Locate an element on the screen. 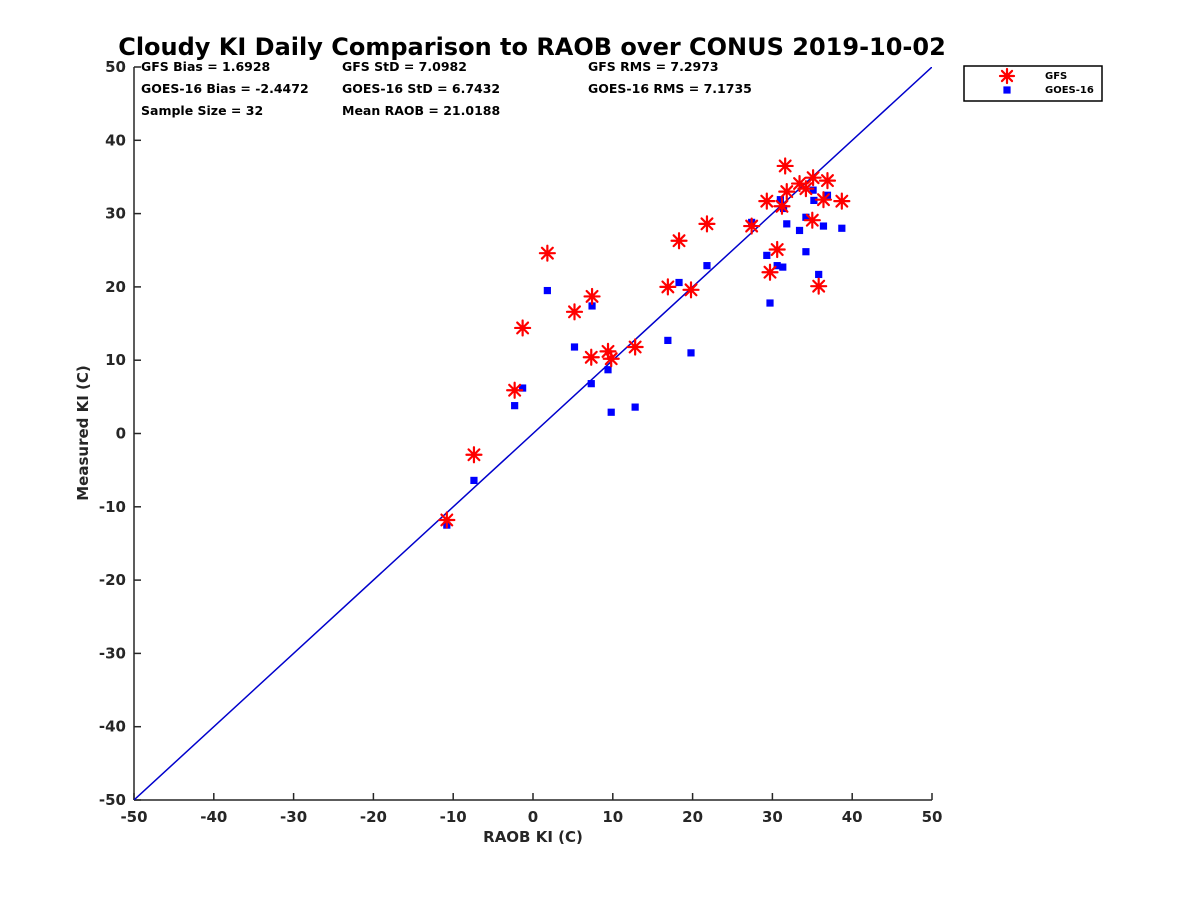 The height and width of the screenshot is (900, 1200). y-tick-label: -50 is located at coordinates (112, 800).